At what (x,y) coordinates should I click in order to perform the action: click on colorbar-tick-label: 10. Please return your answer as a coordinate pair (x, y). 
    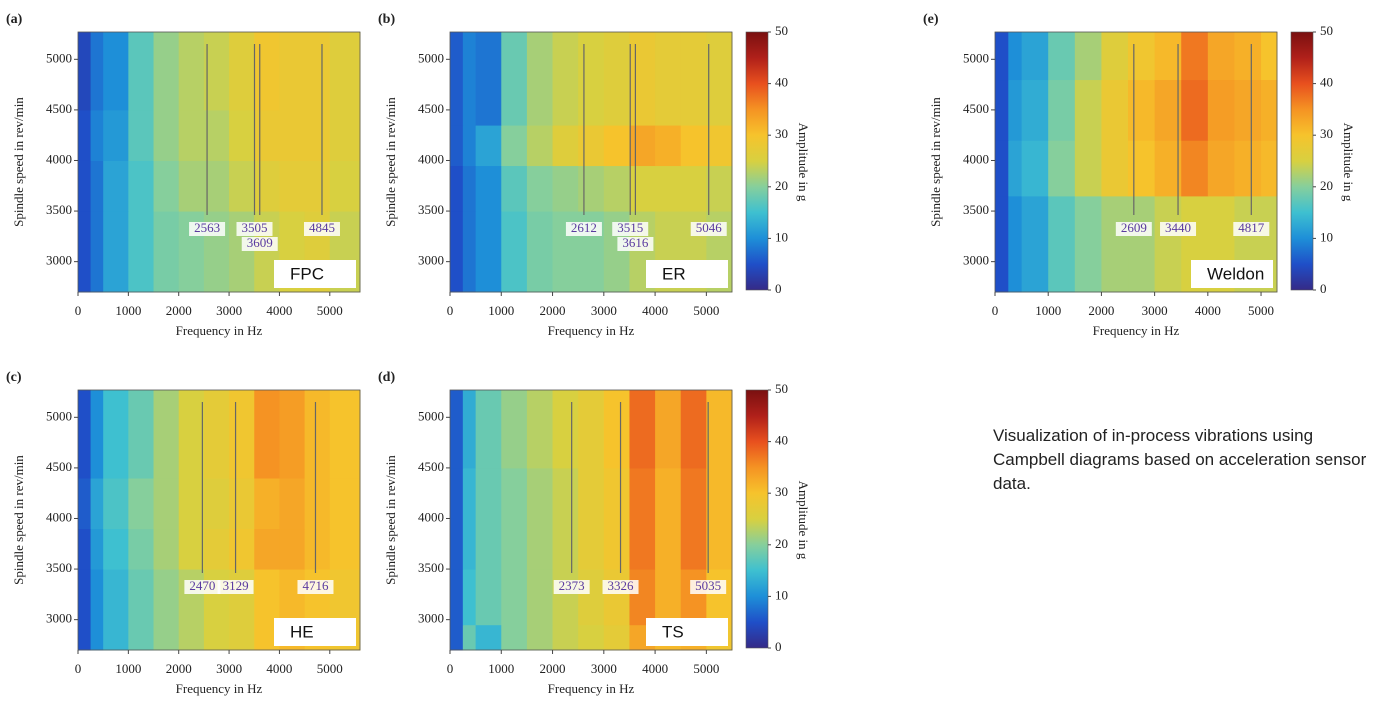
    Looking at the image, I should click on (781, 236).